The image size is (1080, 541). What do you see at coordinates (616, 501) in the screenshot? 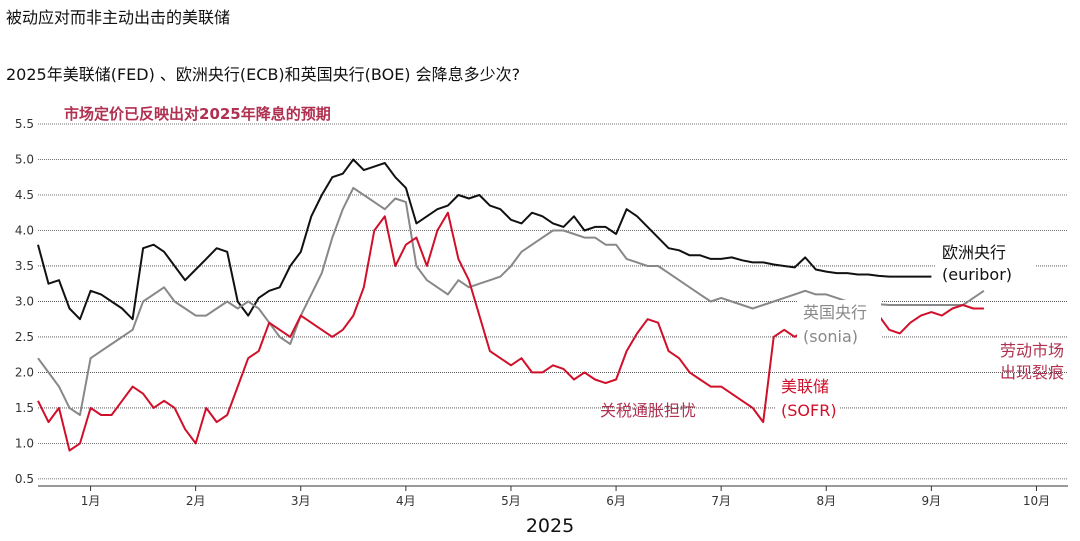
I see `x-tick-label: 6月` at bounding box center [616, 501].